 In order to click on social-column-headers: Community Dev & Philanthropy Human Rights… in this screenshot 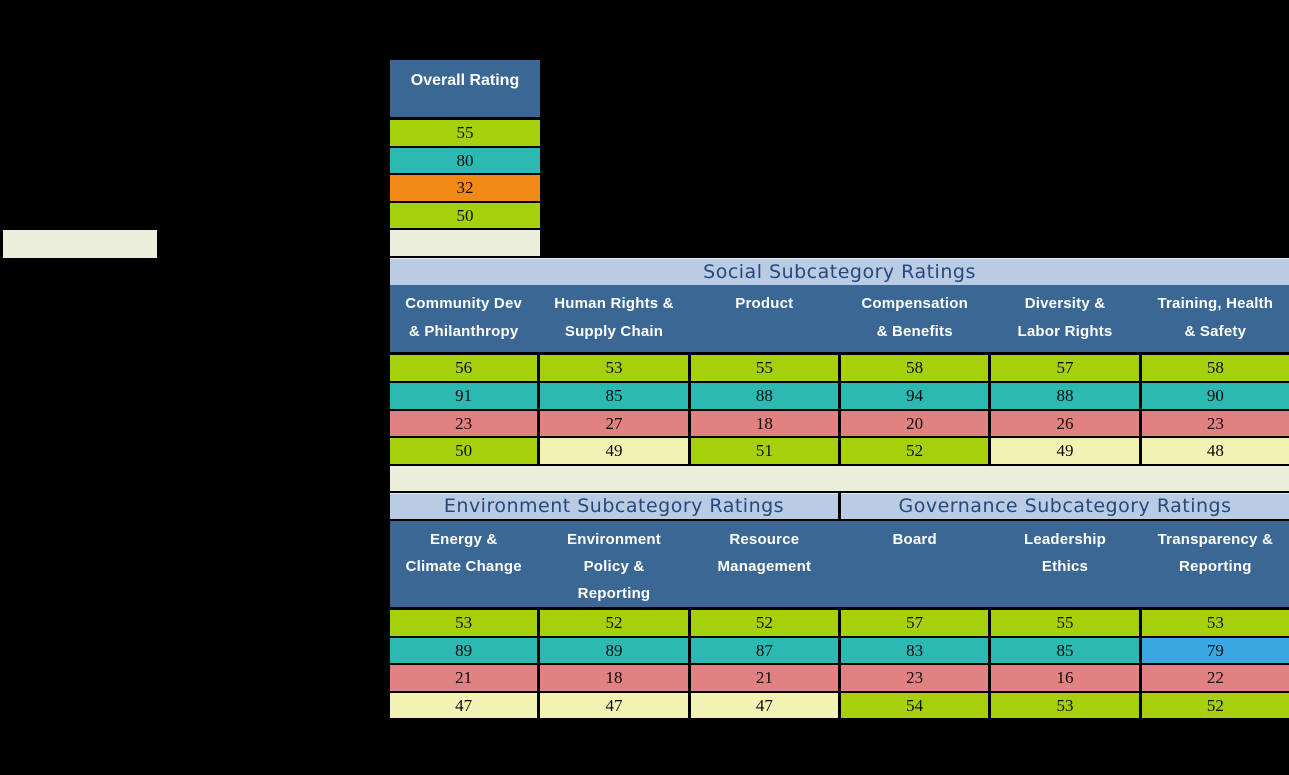, I will do `click(839, 318)`.